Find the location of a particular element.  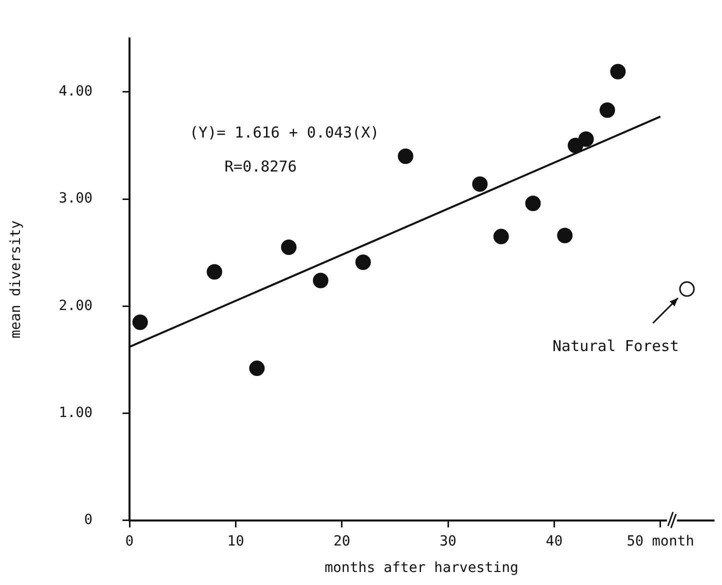

x-axis-title: months after harvesting is located at coordinates (421, 568).